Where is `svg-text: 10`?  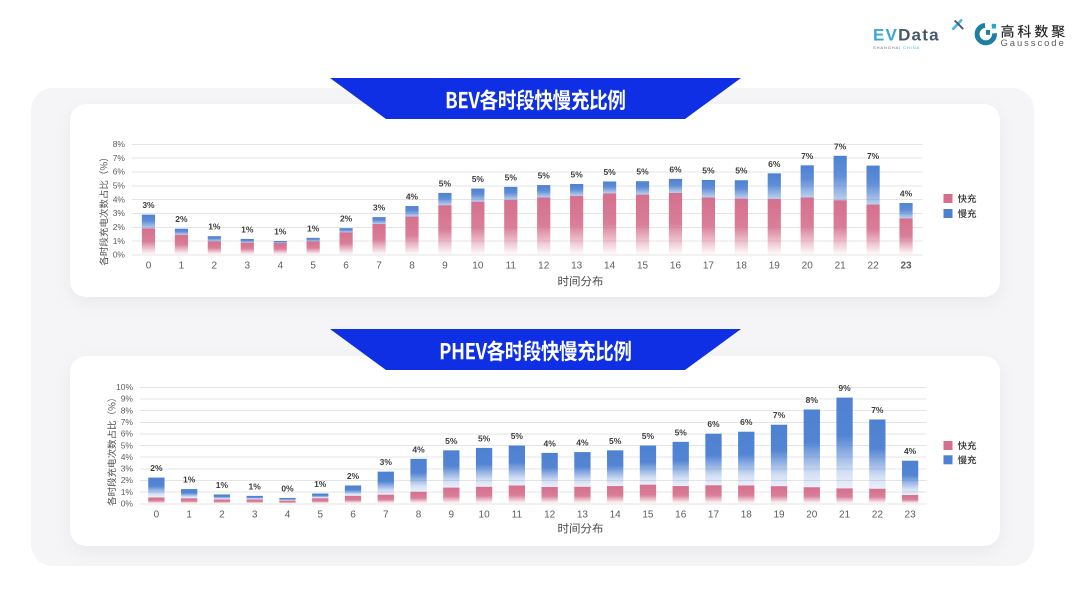
svg-text: 10 is located at coordinates (485, 515).